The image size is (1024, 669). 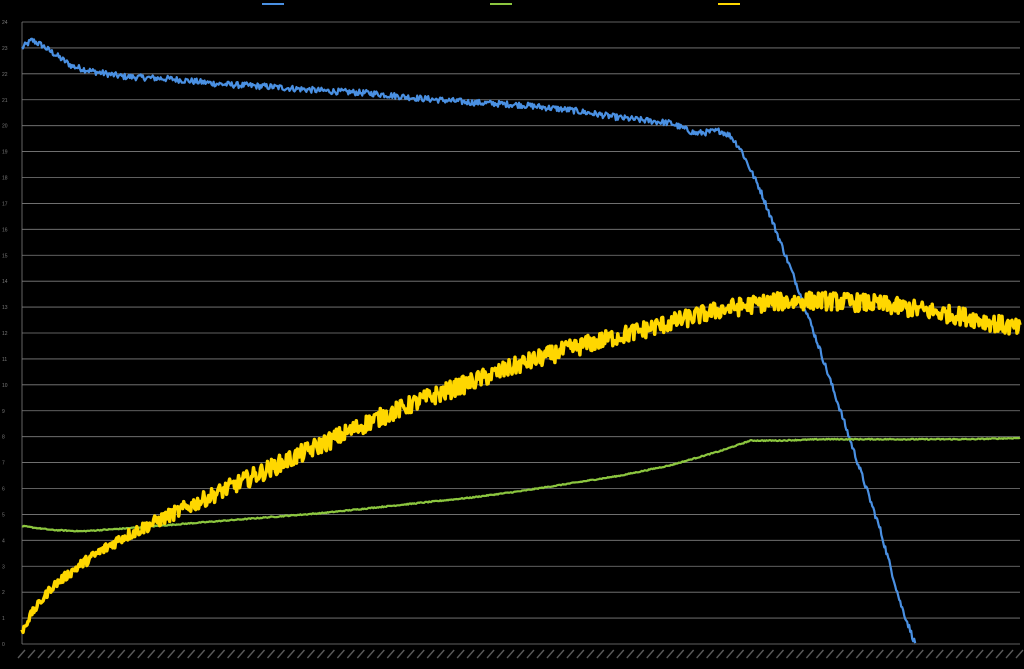 What do you see at coordinates (5, 282) in the screenshot?
I see `y-tick-label: 14` at bounding box center [5, 282].